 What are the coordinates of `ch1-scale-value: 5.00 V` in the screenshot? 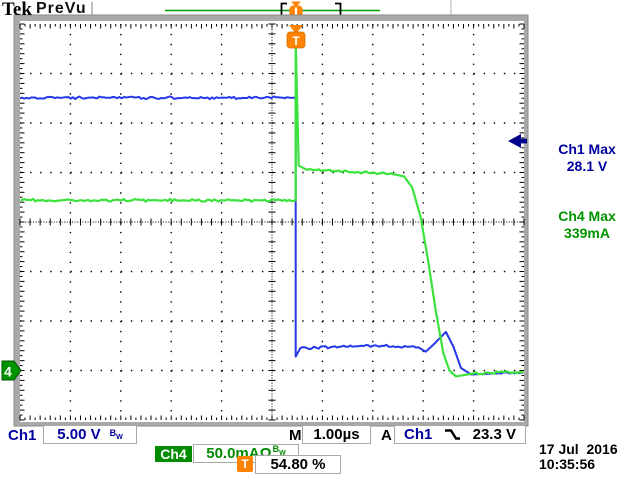 It's located at (79, 434).